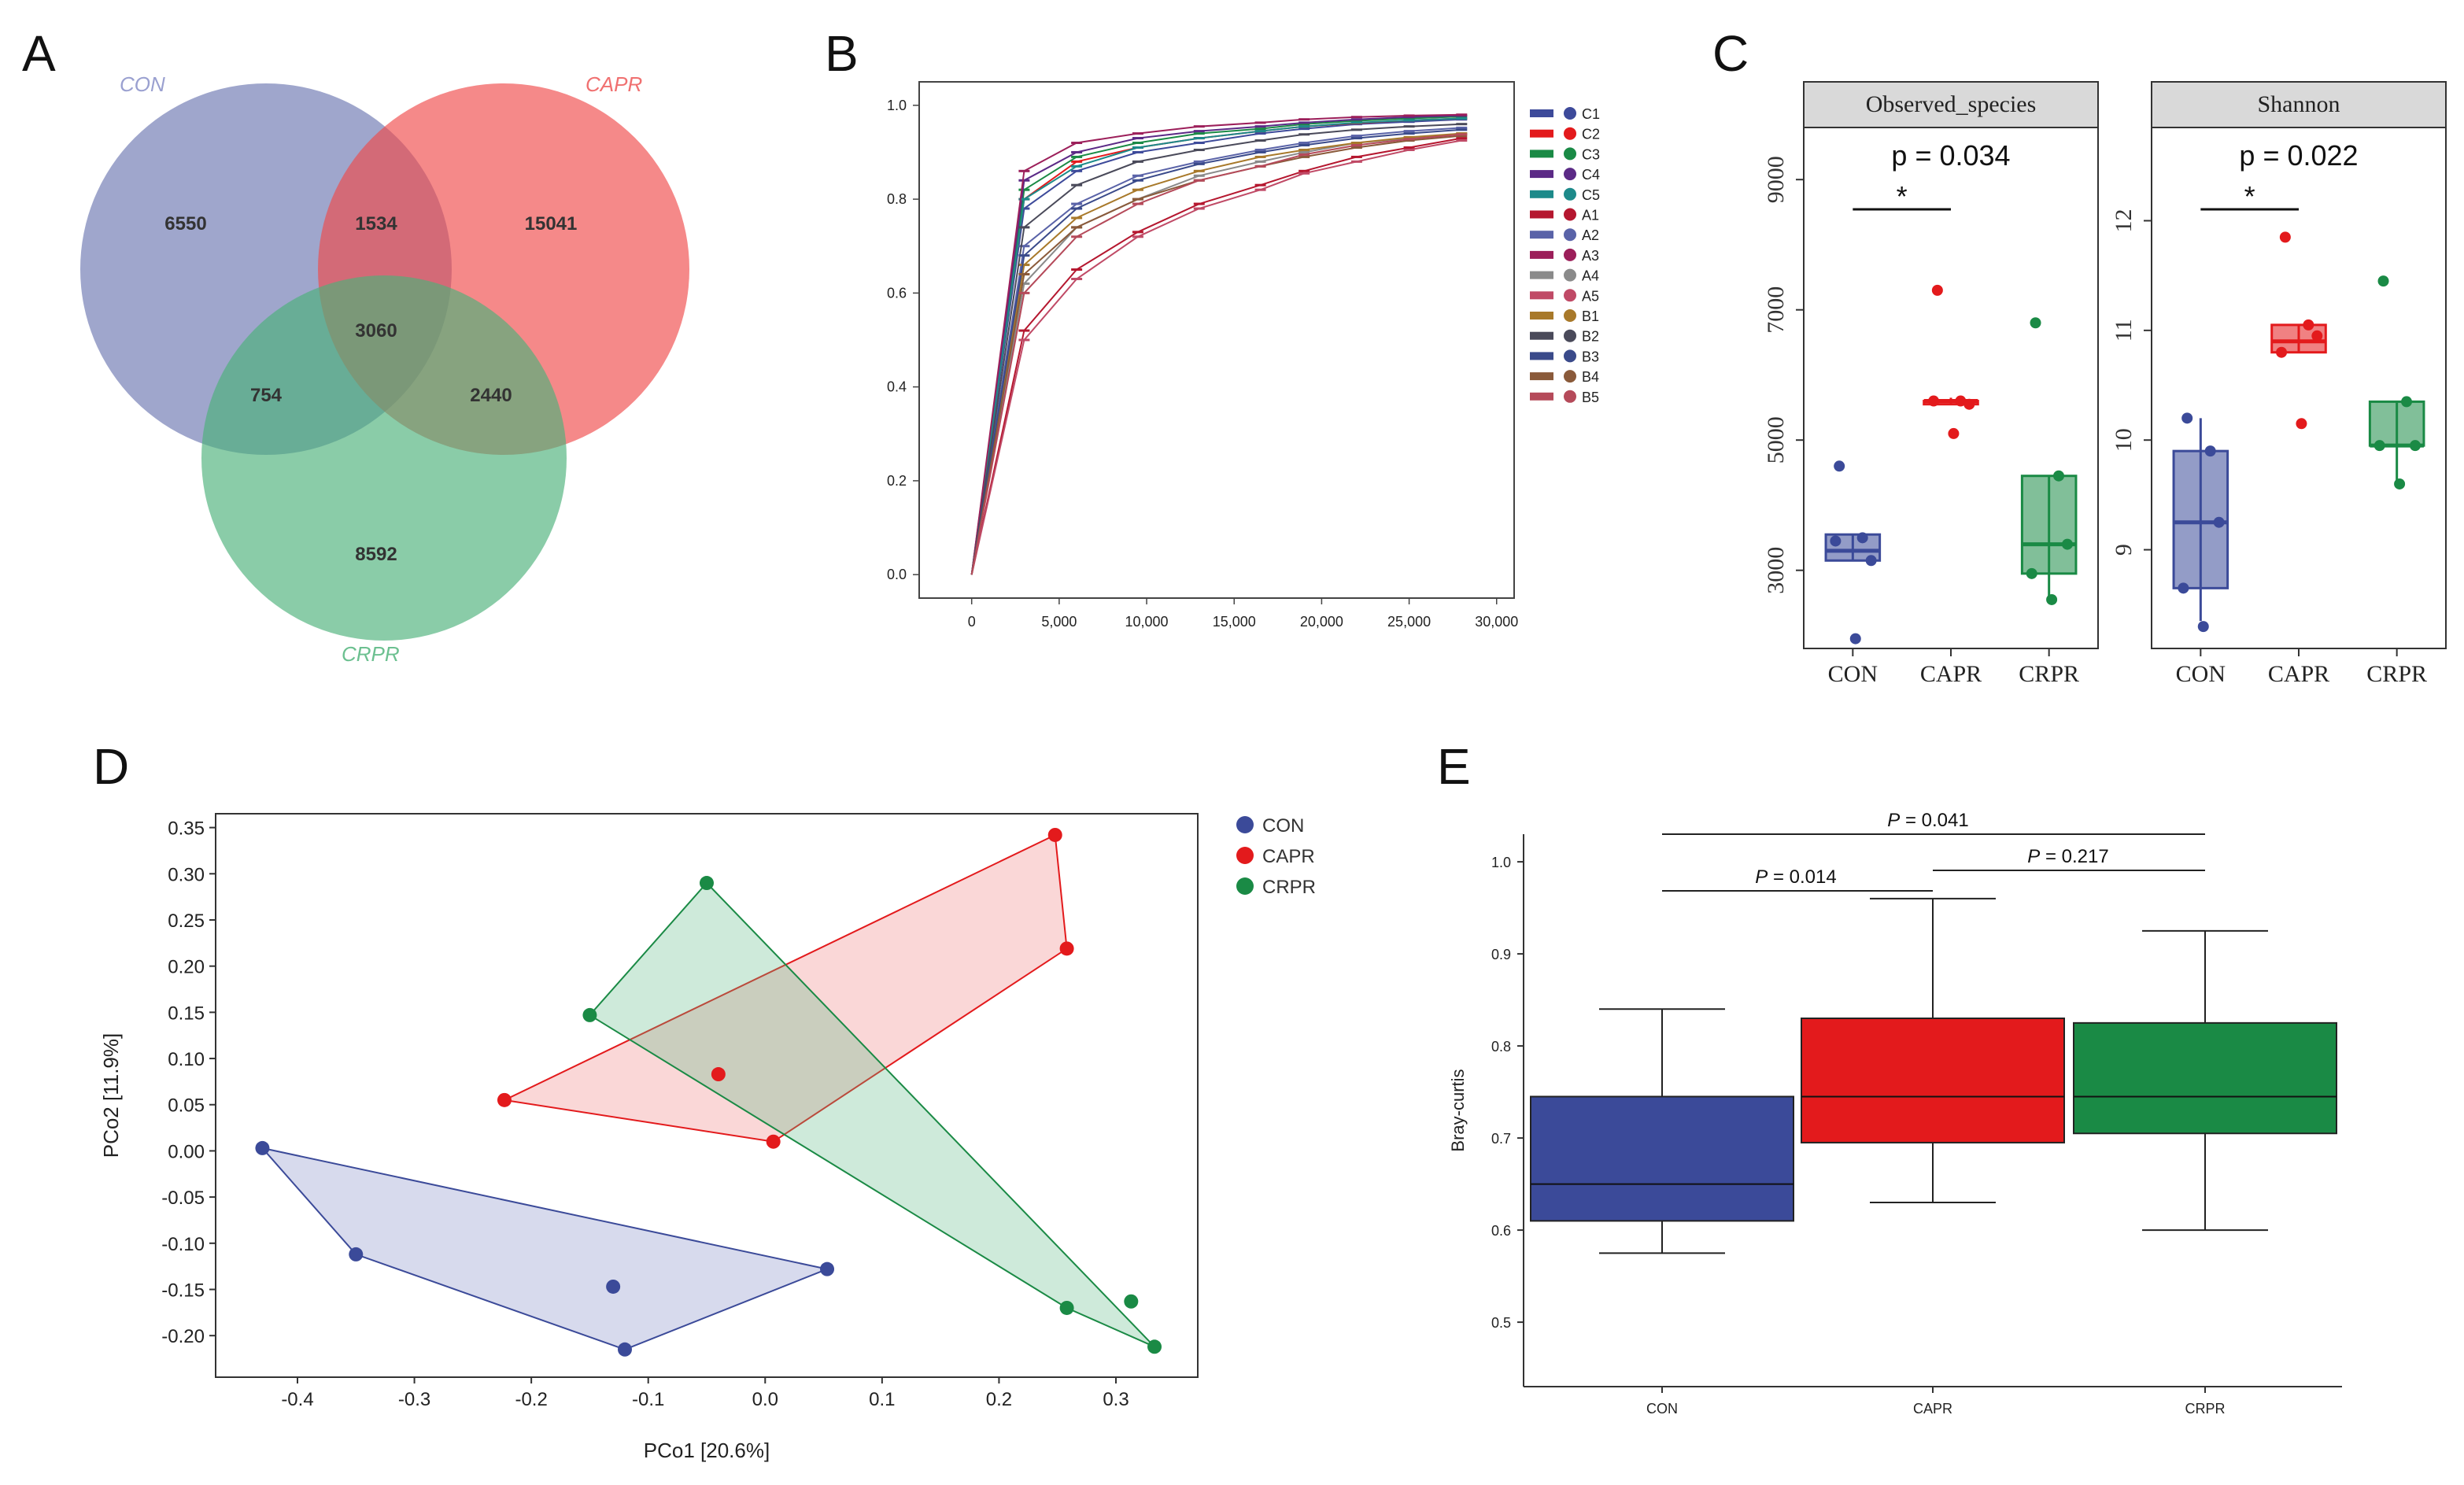  I want to click on rarefaction-line-A2, so click(1216, 351).